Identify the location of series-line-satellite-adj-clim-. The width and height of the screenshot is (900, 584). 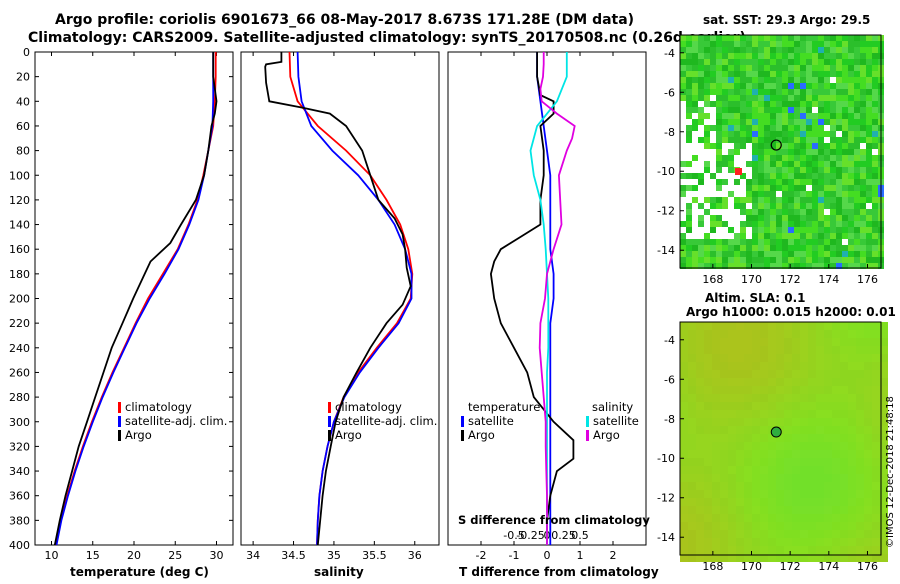
(354, 298).